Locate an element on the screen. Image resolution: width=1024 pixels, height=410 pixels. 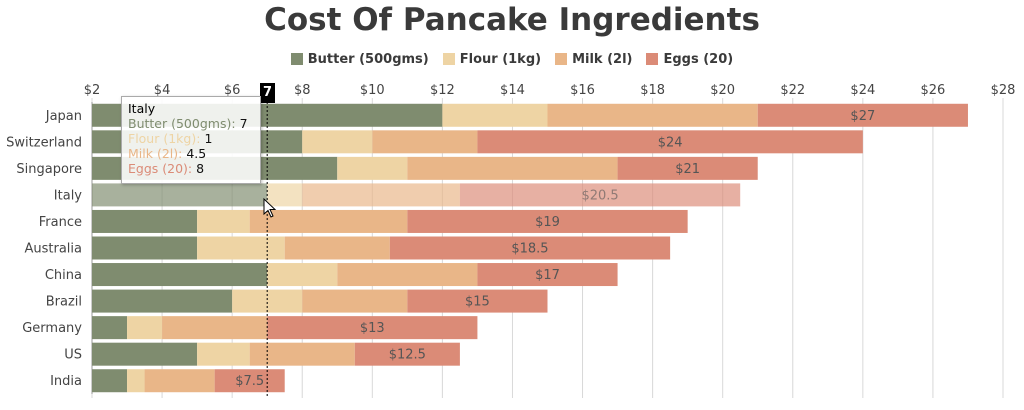
x-tick-label: $22 is located at coordinates (792, 90).